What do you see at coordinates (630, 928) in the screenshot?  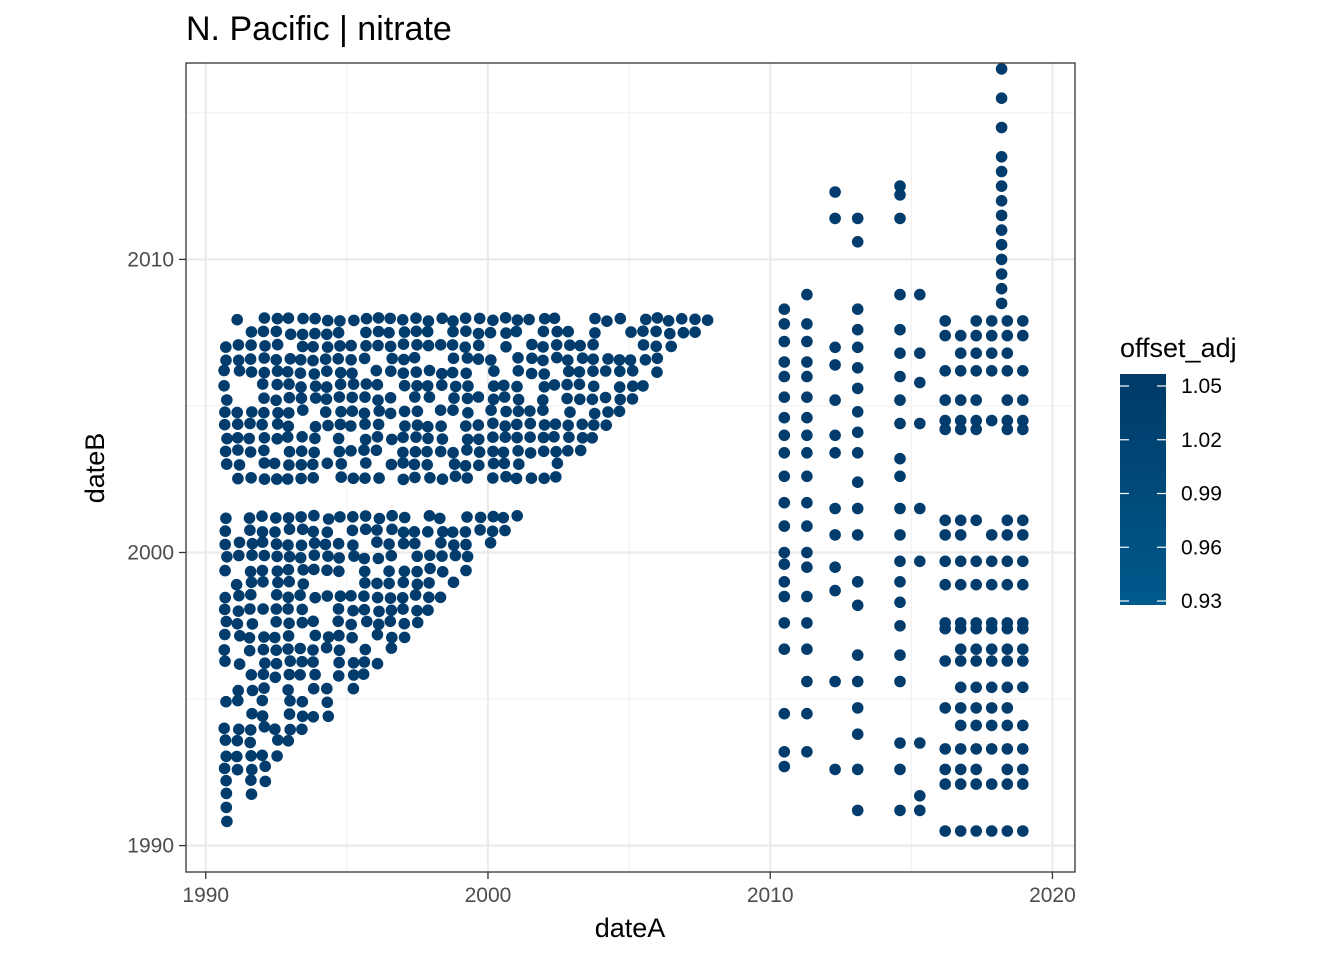 I see `x-axis-title: dateA` at bounding box center [630, 928].